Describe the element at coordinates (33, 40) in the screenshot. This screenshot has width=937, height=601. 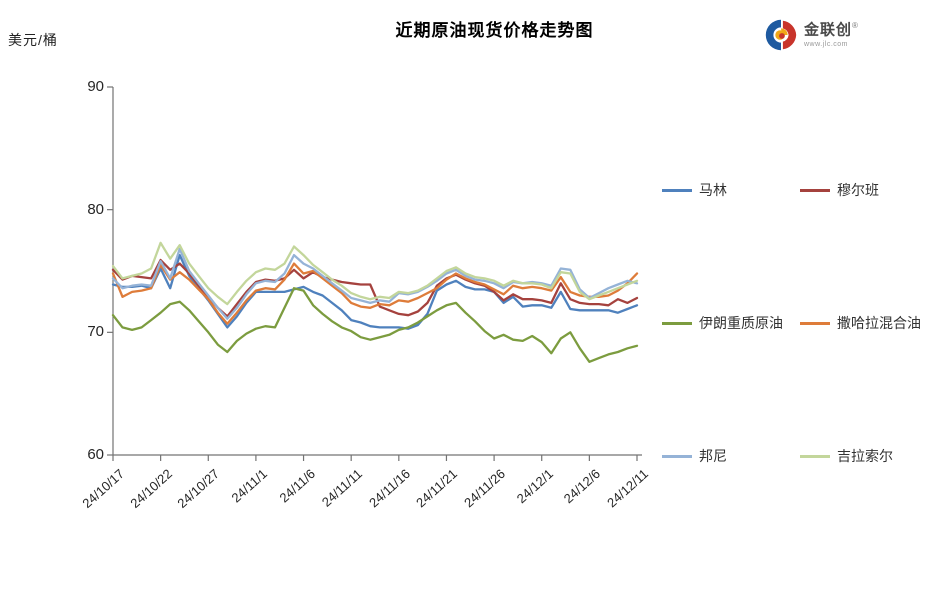
I see `y-axis-unit-label: 美元/桶` at that location.